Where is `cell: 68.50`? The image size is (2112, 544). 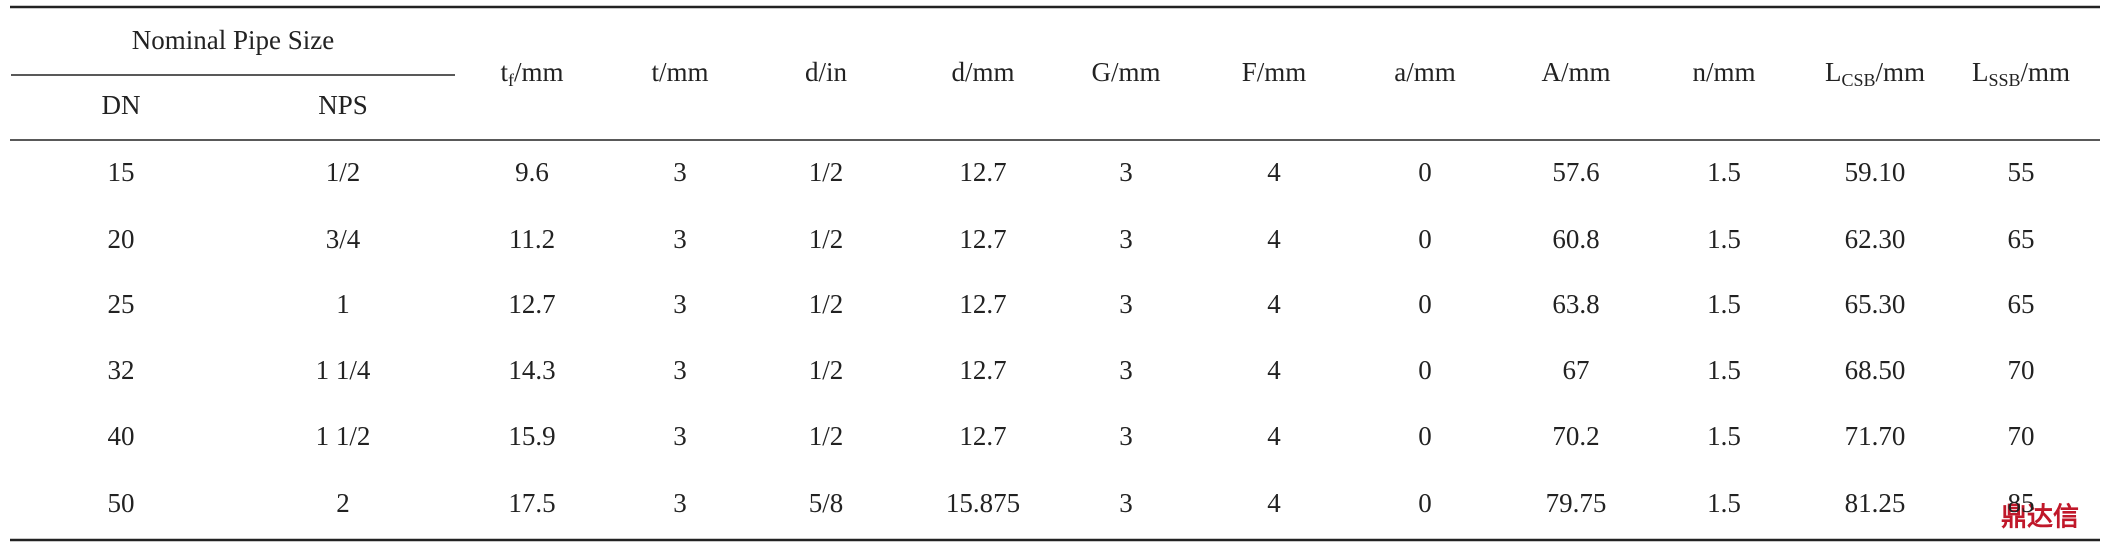
cell: 68.50 is located at coordinates (1875, 370).